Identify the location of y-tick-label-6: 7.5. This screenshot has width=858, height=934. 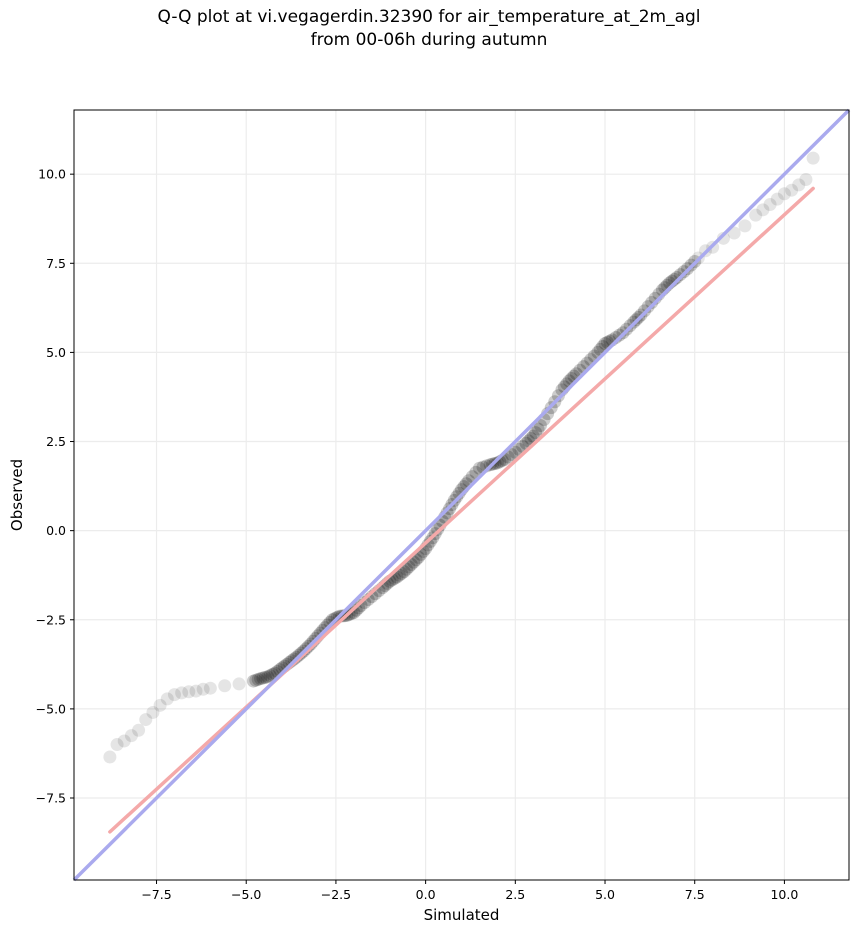
(56, 263).